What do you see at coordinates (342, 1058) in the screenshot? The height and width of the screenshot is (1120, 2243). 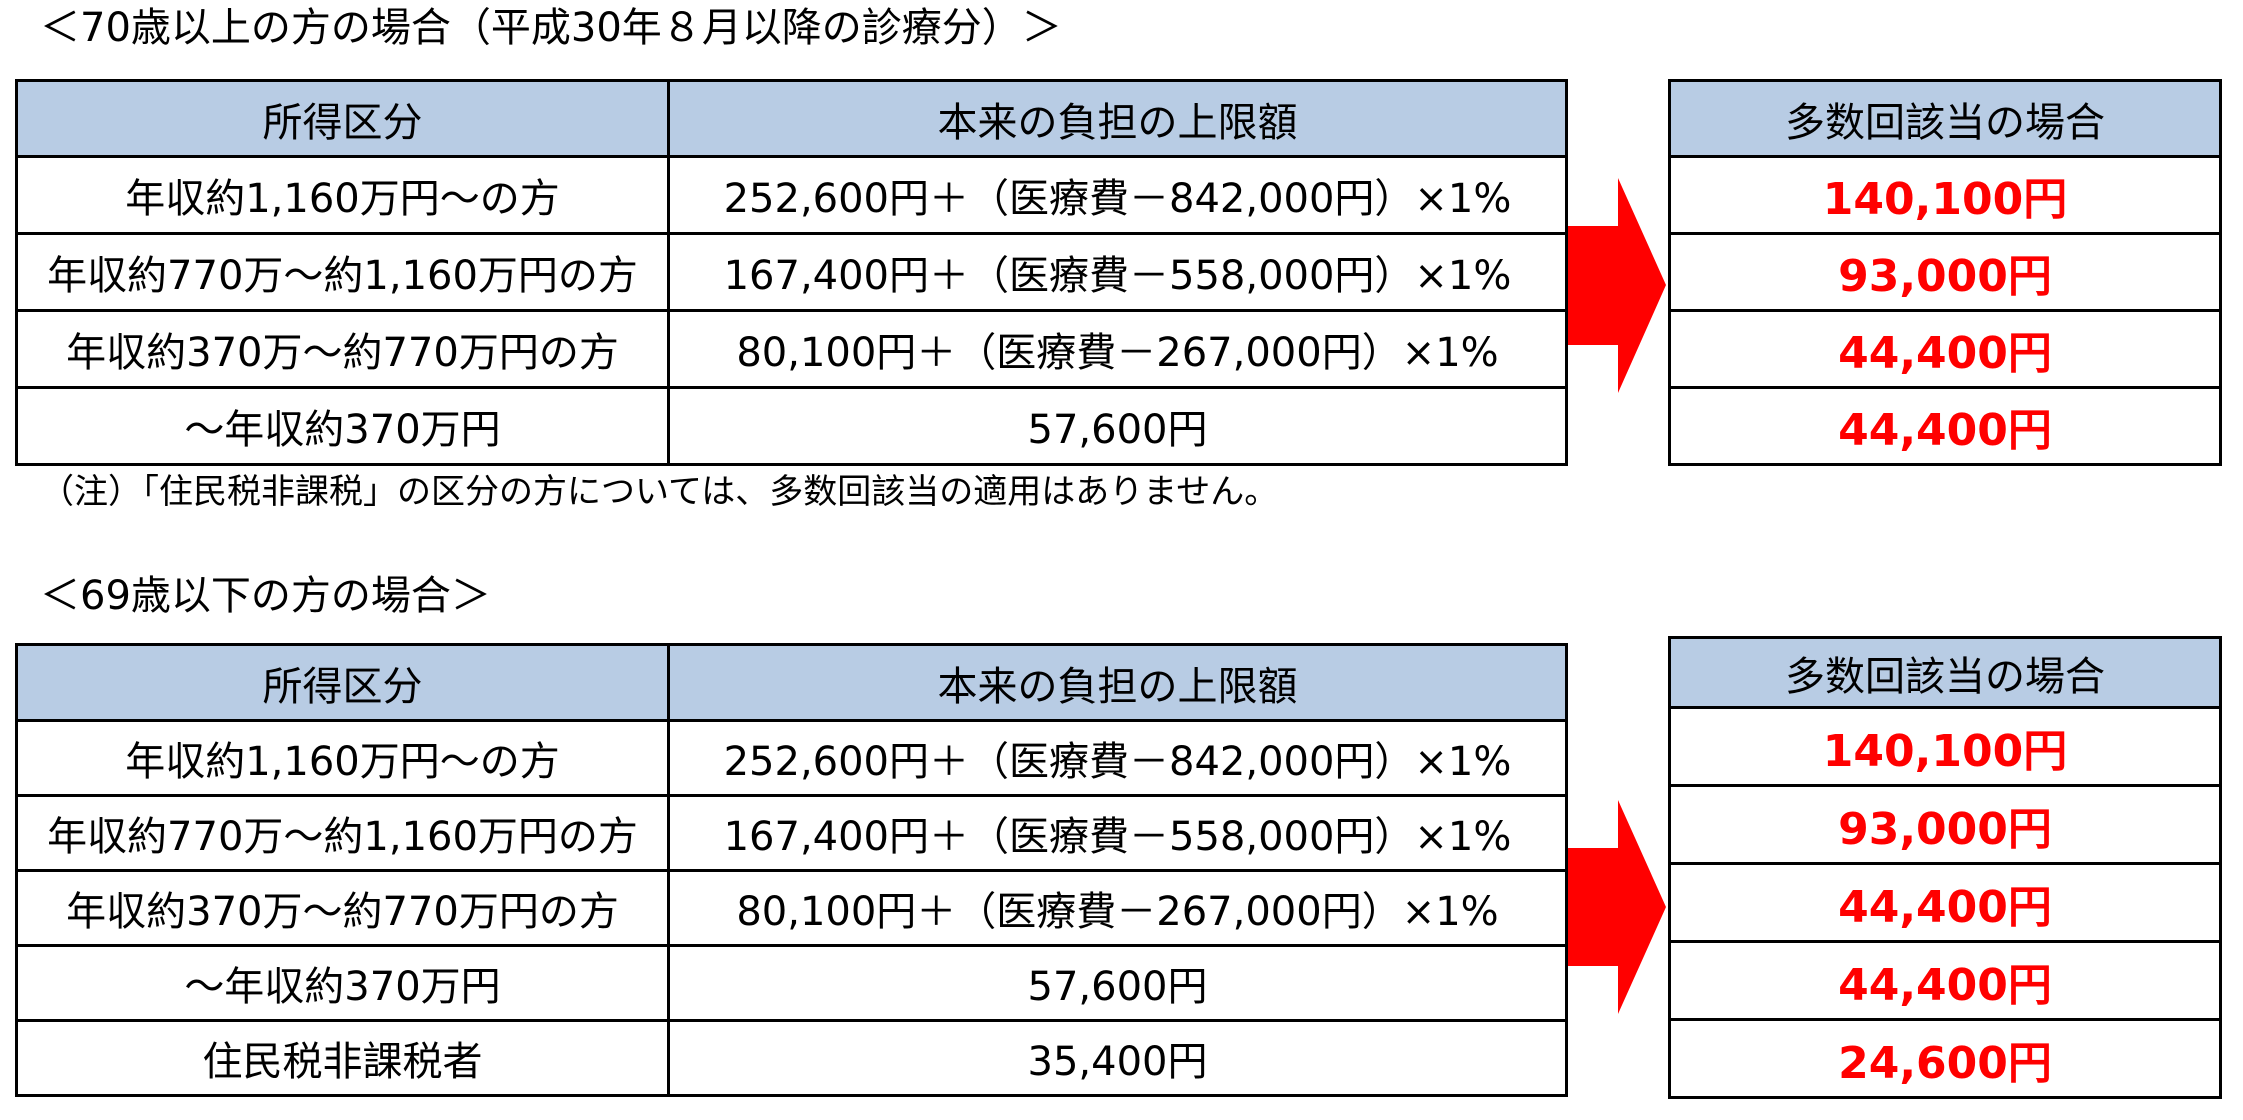 I see `income-cell: 住民税非課税者` at bounding box center [342, 1058].